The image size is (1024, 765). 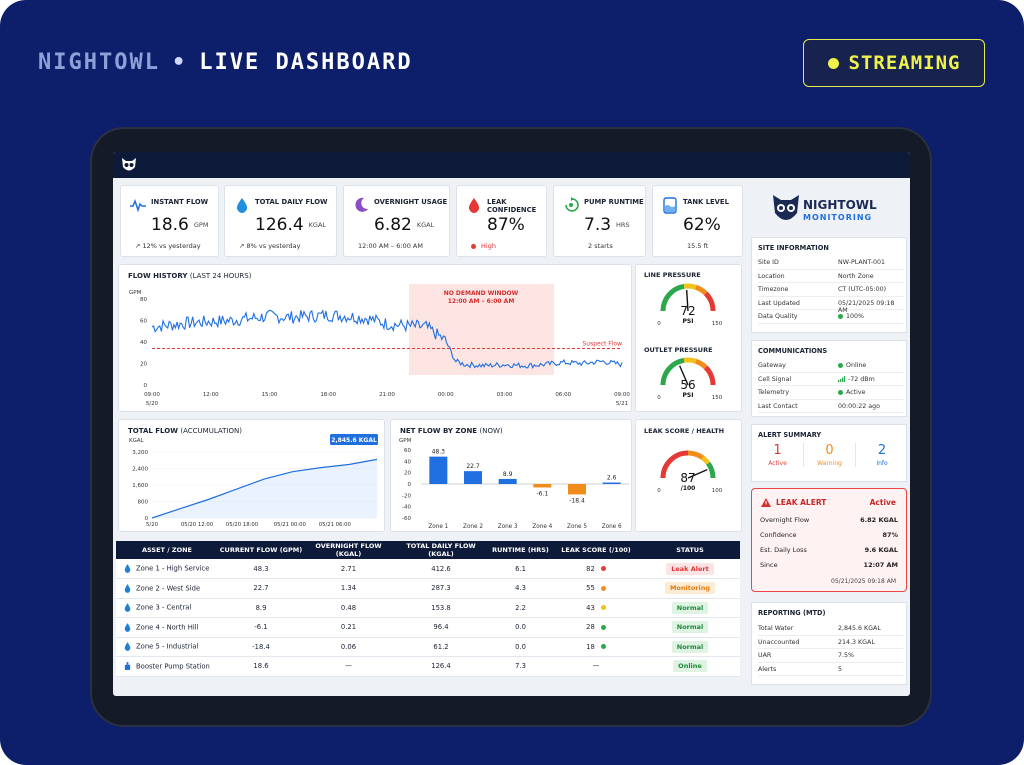 I want to click on flow-history-line, so click(x=387, y=339).